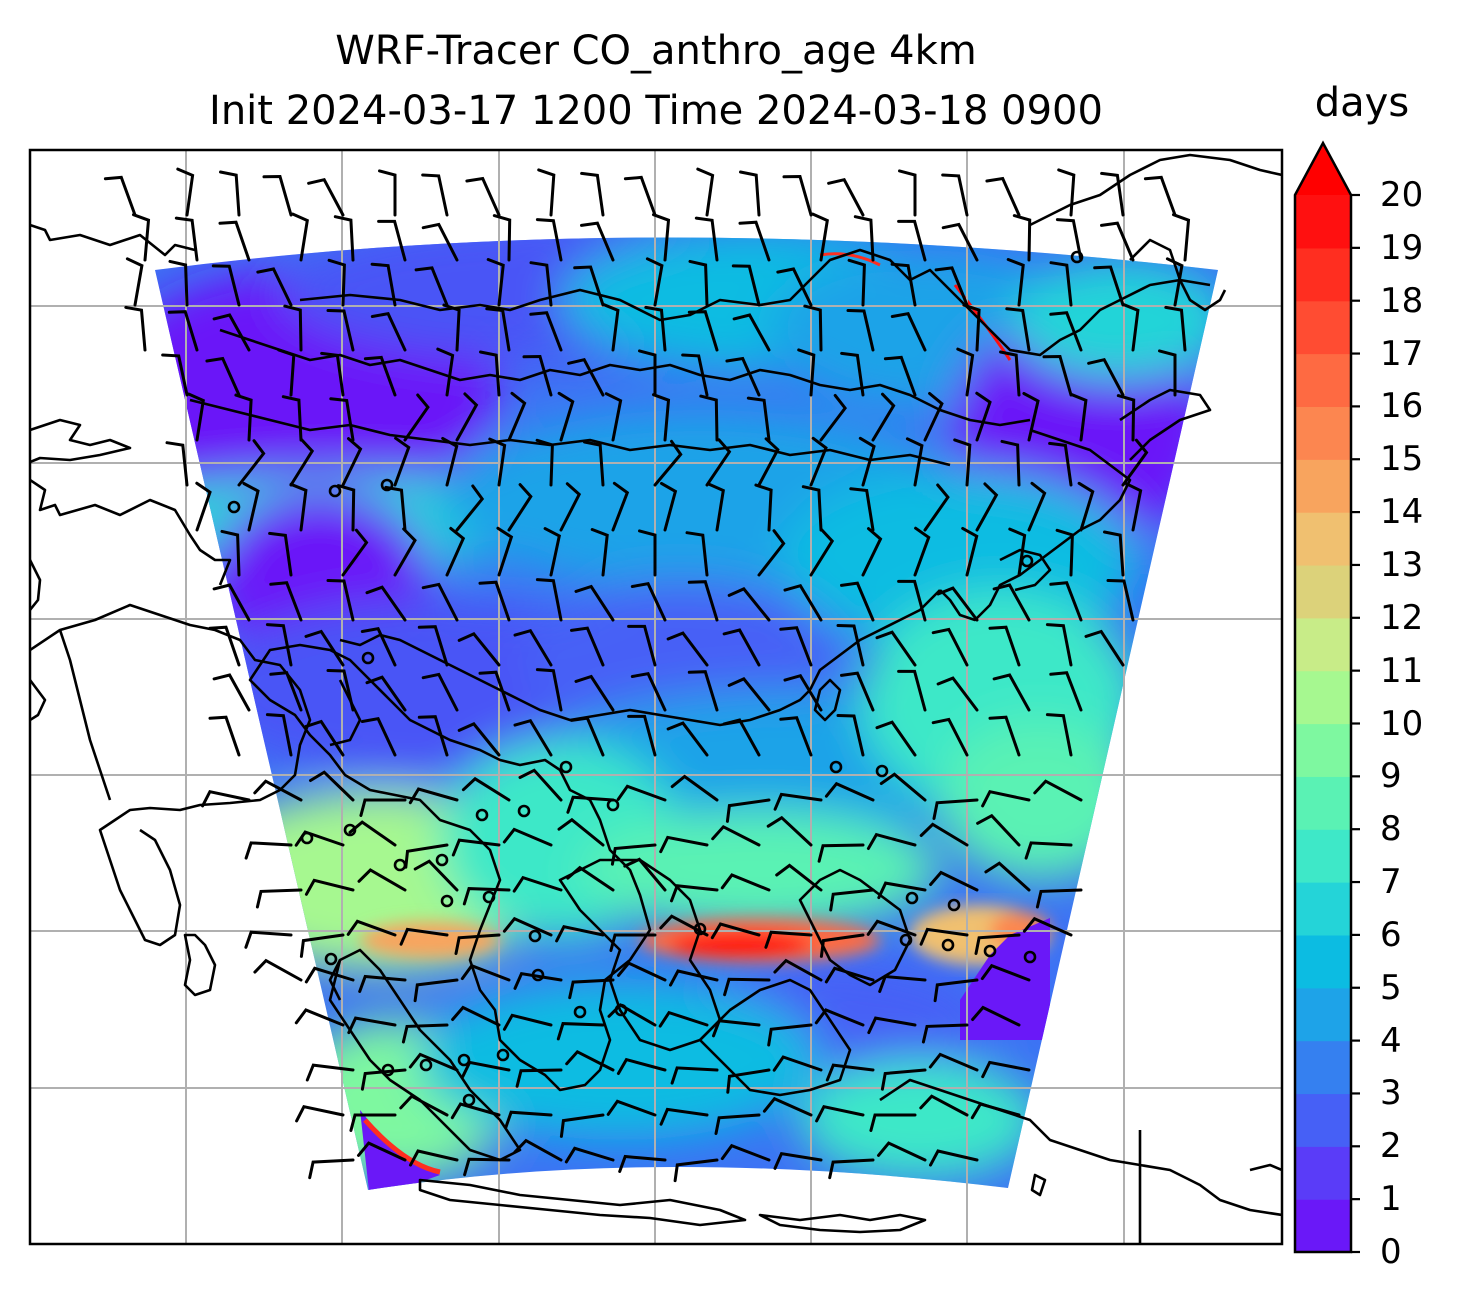 The image size is (1462, 1306). Describe the element at coordinates (1402, 670) in the screenshot. I see `colorbar-tick-label: 11` at that location.